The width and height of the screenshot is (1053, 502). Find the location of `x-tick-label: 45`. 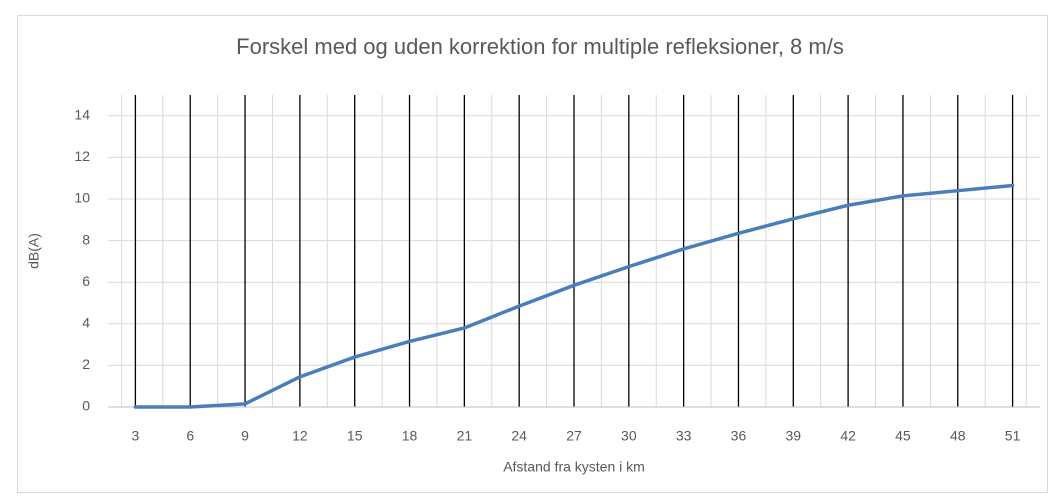

x-tick-label: 45 is located at coordinates (903, 436).